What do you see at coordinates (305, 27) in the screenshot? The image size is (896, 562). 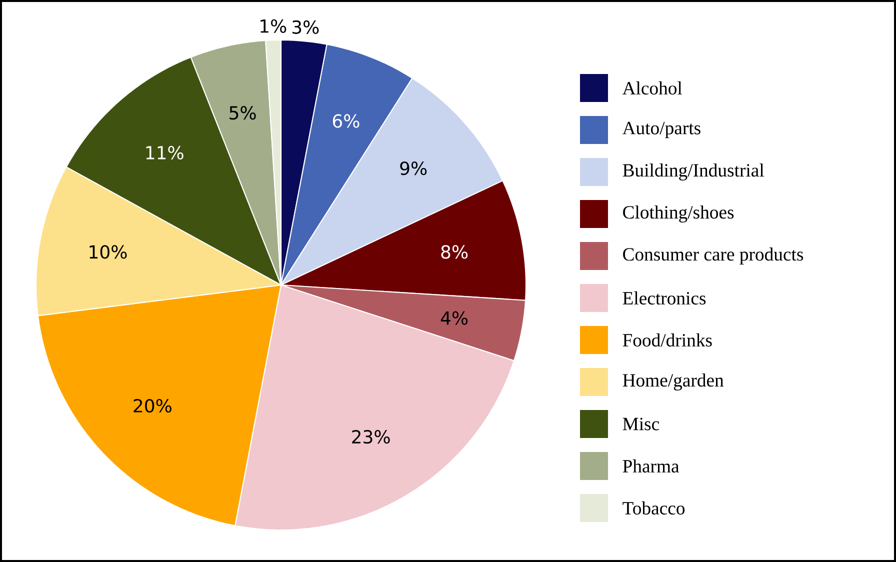 I see `data-label: 3%` at bounding box center [305, 27].